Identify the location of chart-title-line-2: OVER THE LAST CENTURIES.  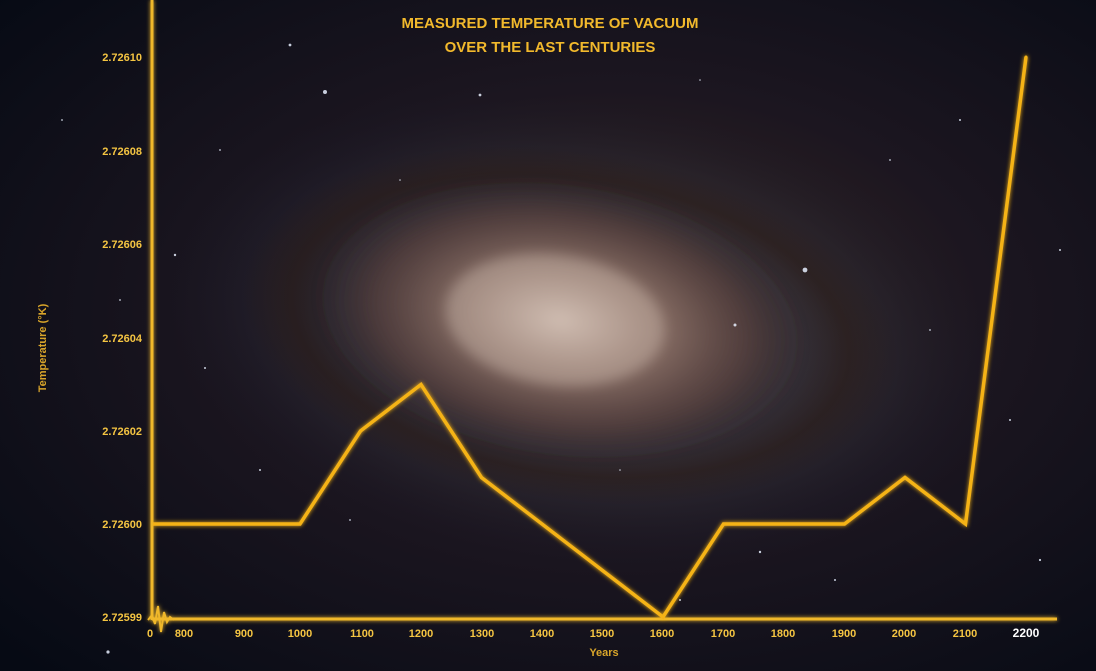
(550, 47).